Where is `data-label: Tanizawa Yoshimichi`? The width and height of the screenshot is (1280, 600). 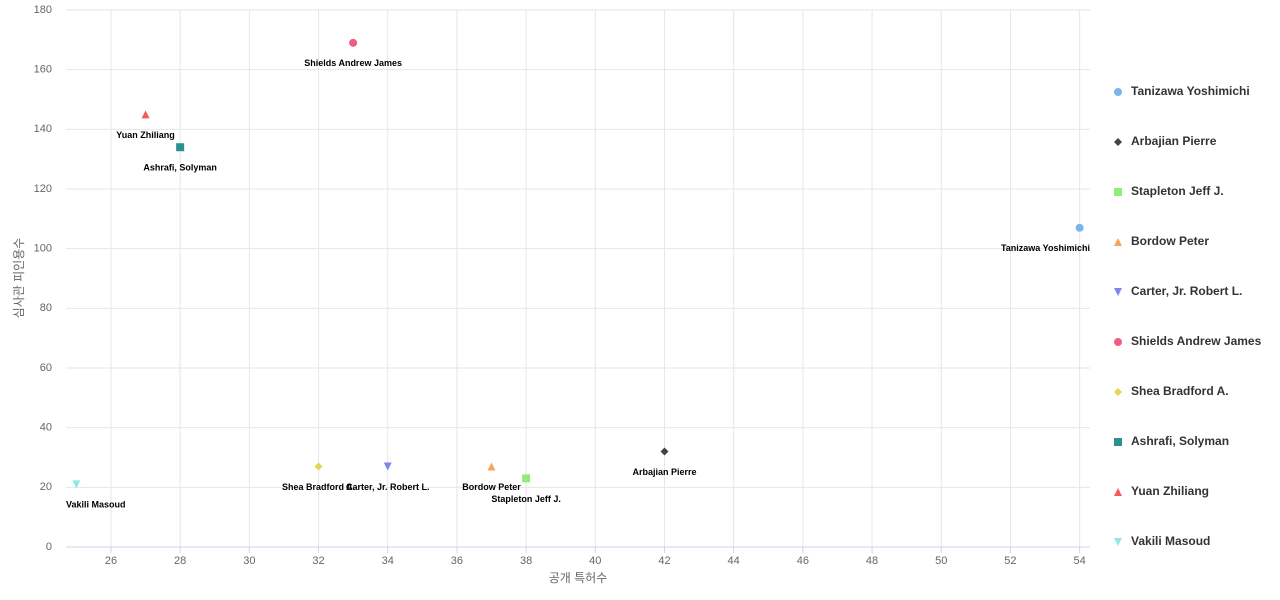
data-label: Tanizawa Yoshimichi is located at coordinates (1045, 248).